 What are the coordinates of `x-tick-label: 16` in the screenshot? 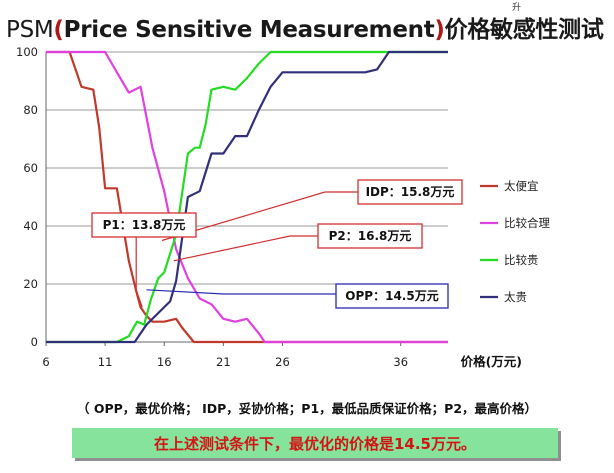 It's located at (164, 362).